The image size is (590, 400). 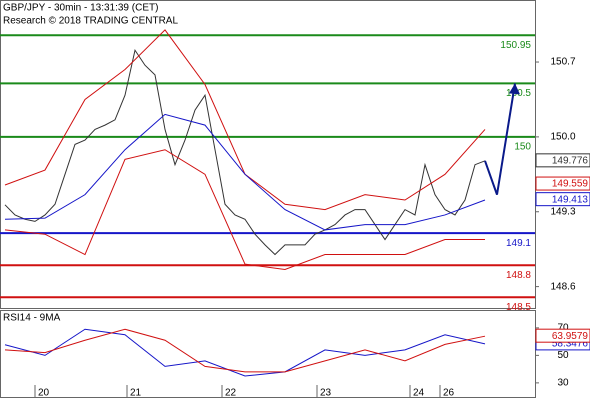 What do you see at coordinates (44, 393) in the screenshot?
I see `x-tick-label: 20` at bounding box center [44, 393].